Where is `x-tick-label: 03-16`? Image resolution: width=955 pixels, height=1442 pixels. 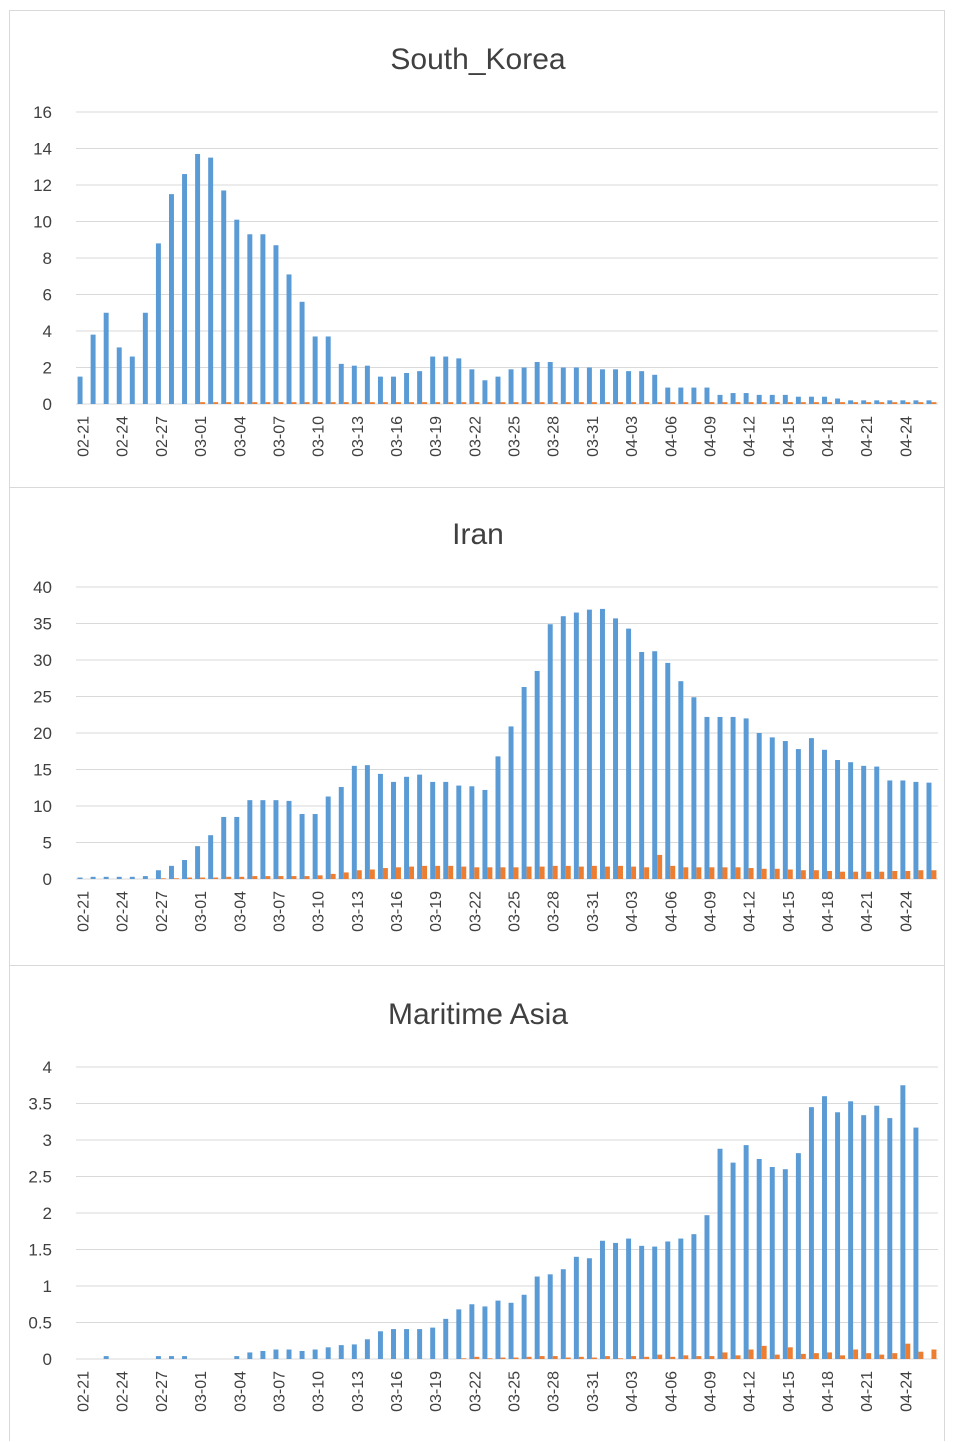
x-tick-label: 03-16 is located at coordinates (397, 911).